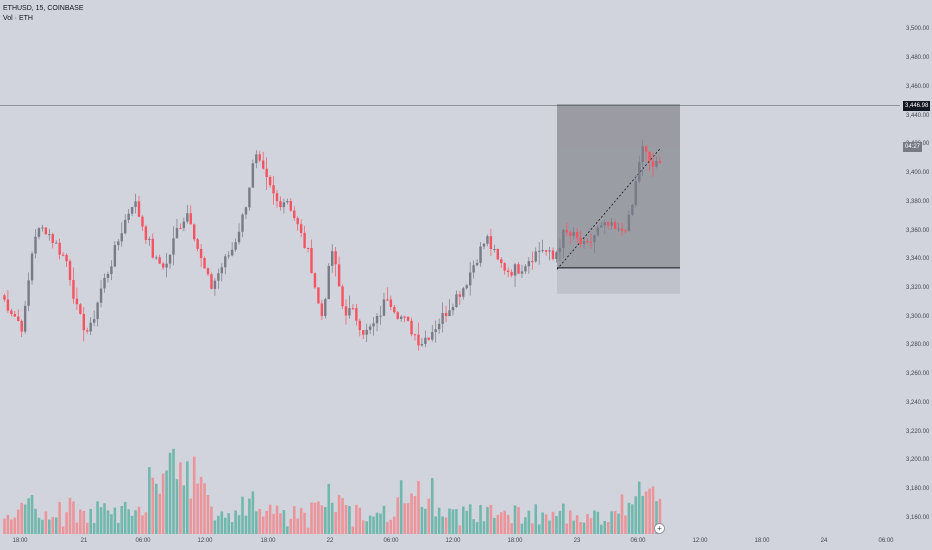 The image size is (932, 550). What do you see at coordinates (577, 541) in the screenshot?
I see `time-tick-label: 23` at bounding box center [577, 541].